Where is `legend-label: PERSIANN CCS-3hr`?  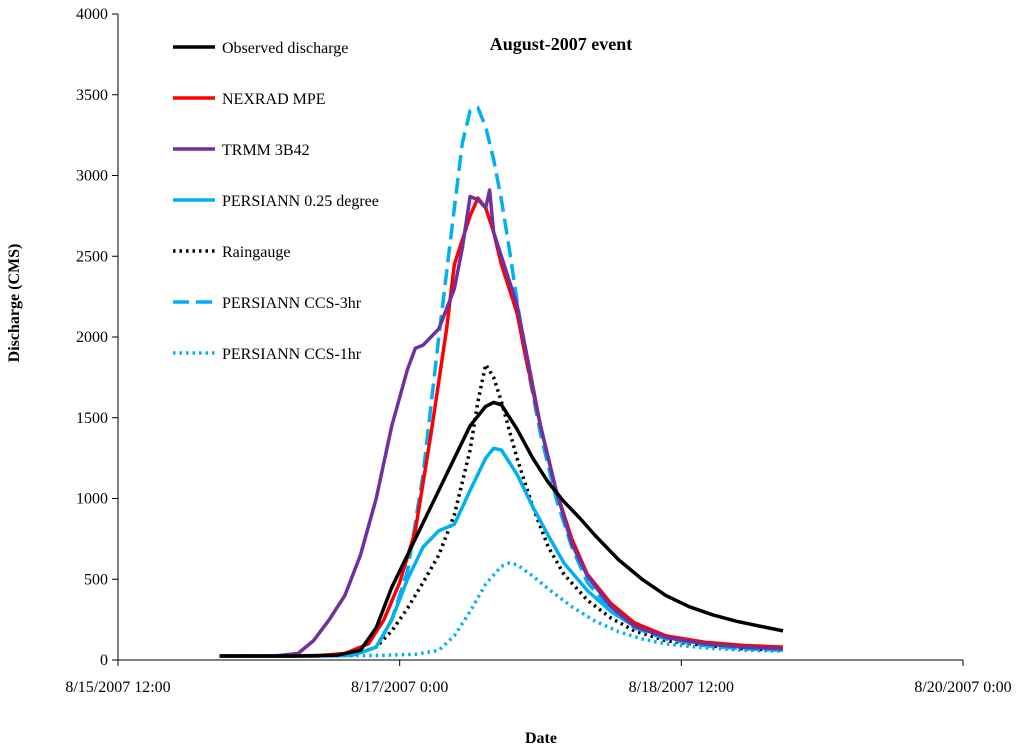 legend-label: PERSIANN CCS-3hr is located at coordinates (292, 303).